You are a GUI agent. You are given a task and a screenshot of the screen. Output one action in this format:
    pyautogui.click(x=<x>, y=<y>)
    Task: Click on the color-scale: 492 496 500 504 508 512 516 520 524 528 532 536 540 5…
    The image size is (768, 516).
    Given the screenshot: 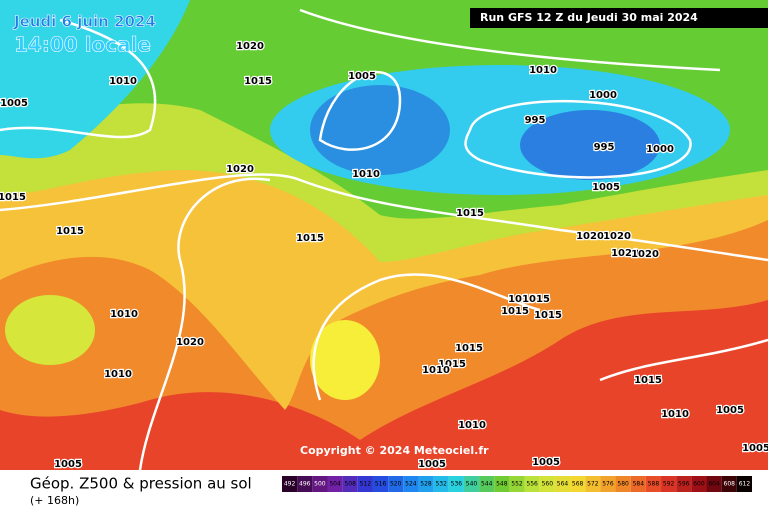 What is the action you would take?
    pyautogui.click(x=517, y=484)
    